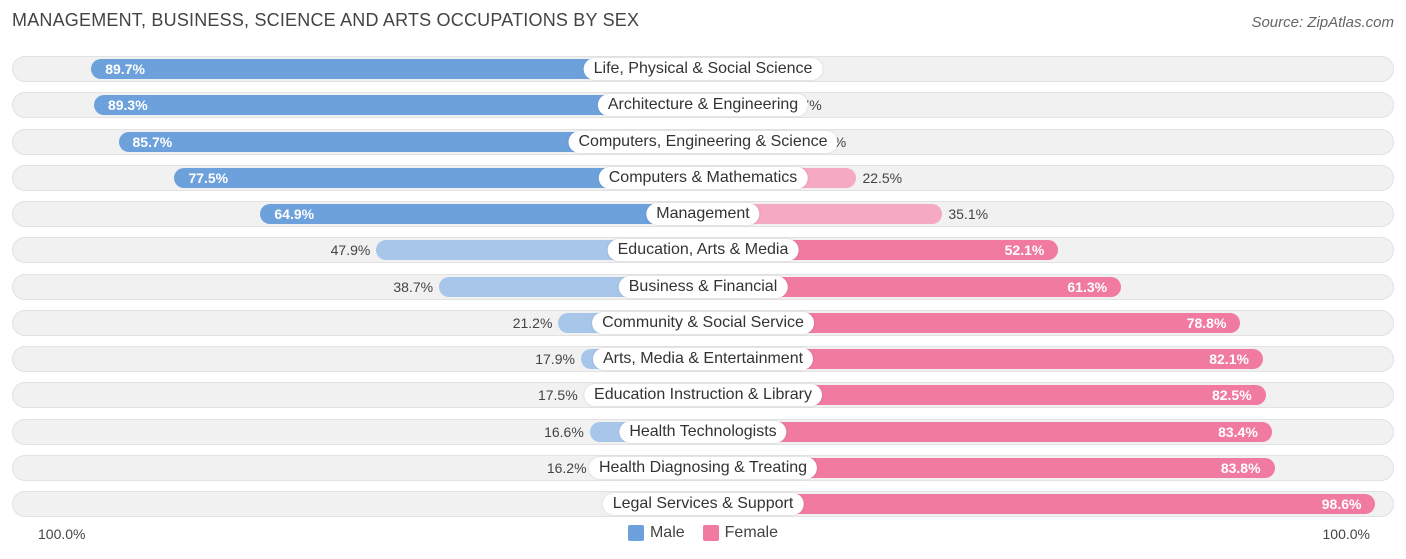 The width and height of the screenshot is (1406, 559). What do you see at coordinates (413, 287) in the screenshot?
I see `value-label-male: 38.7%` at bounding box center [413, 287].